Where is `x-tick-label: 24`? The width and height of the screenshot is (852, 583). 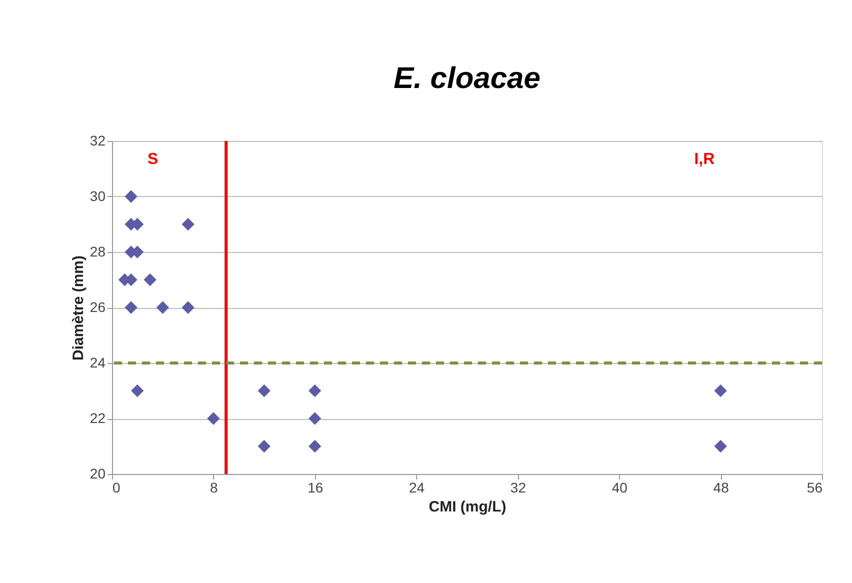
x-tick-label: 24 is located at coordinates (416, 488).